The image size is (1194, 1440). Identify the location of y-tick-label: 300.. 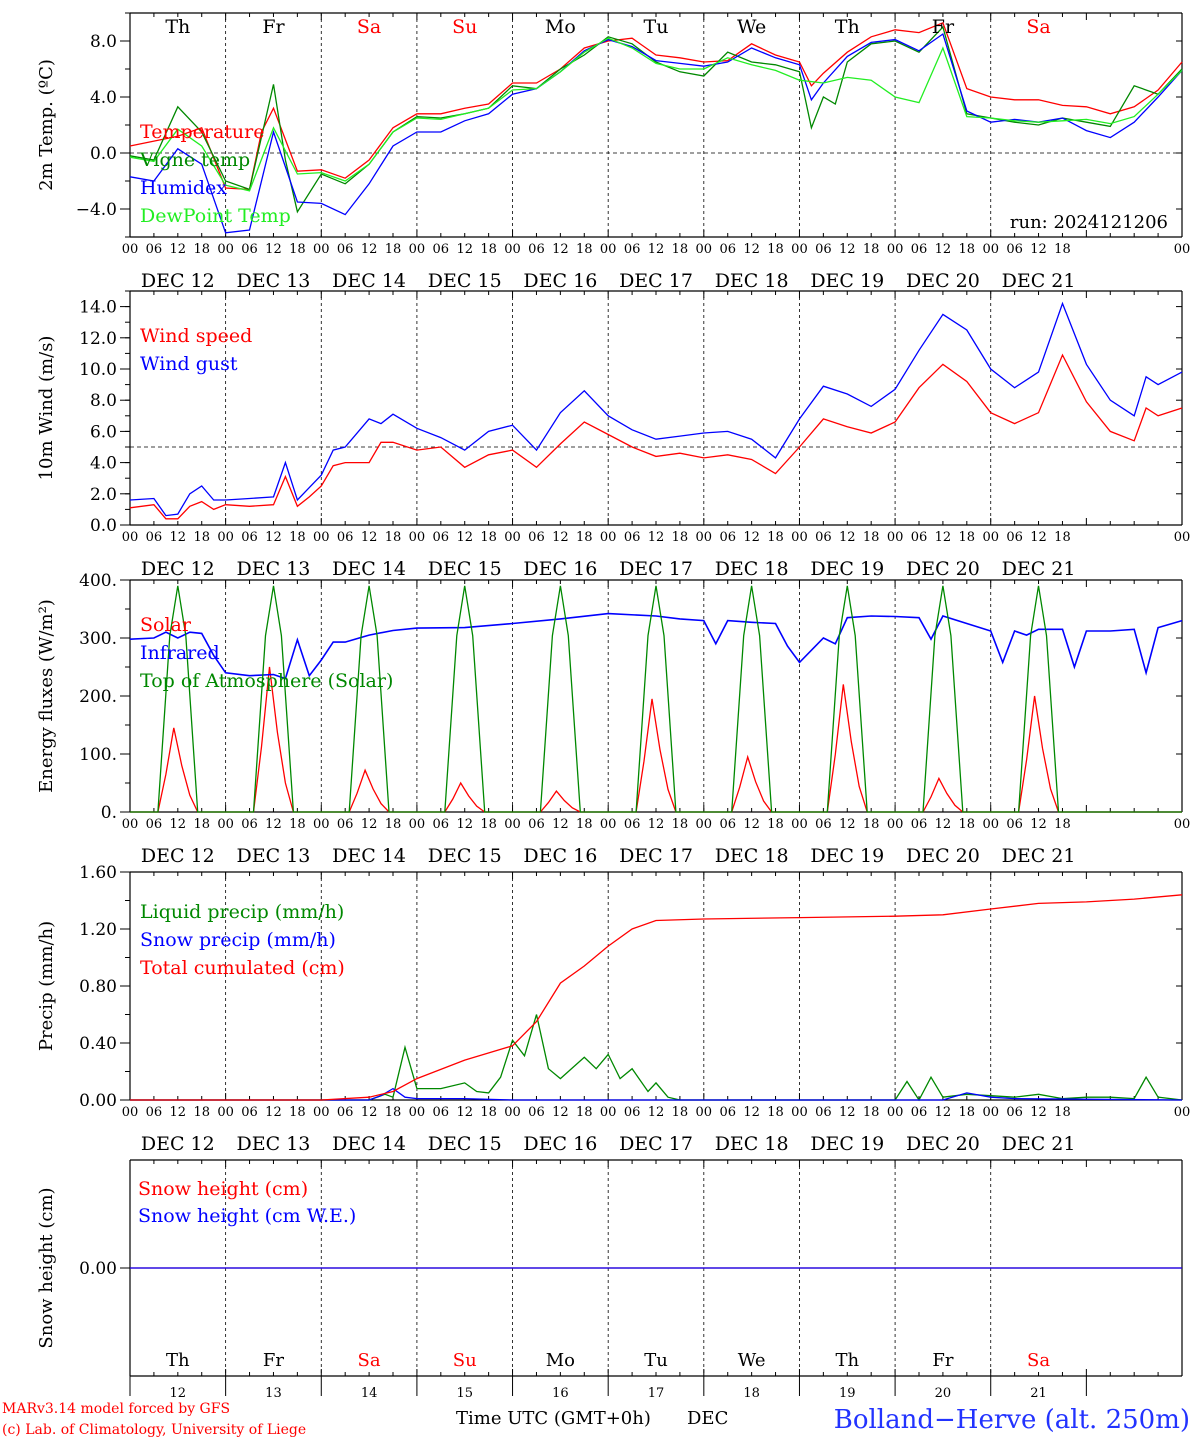
(98, 639).